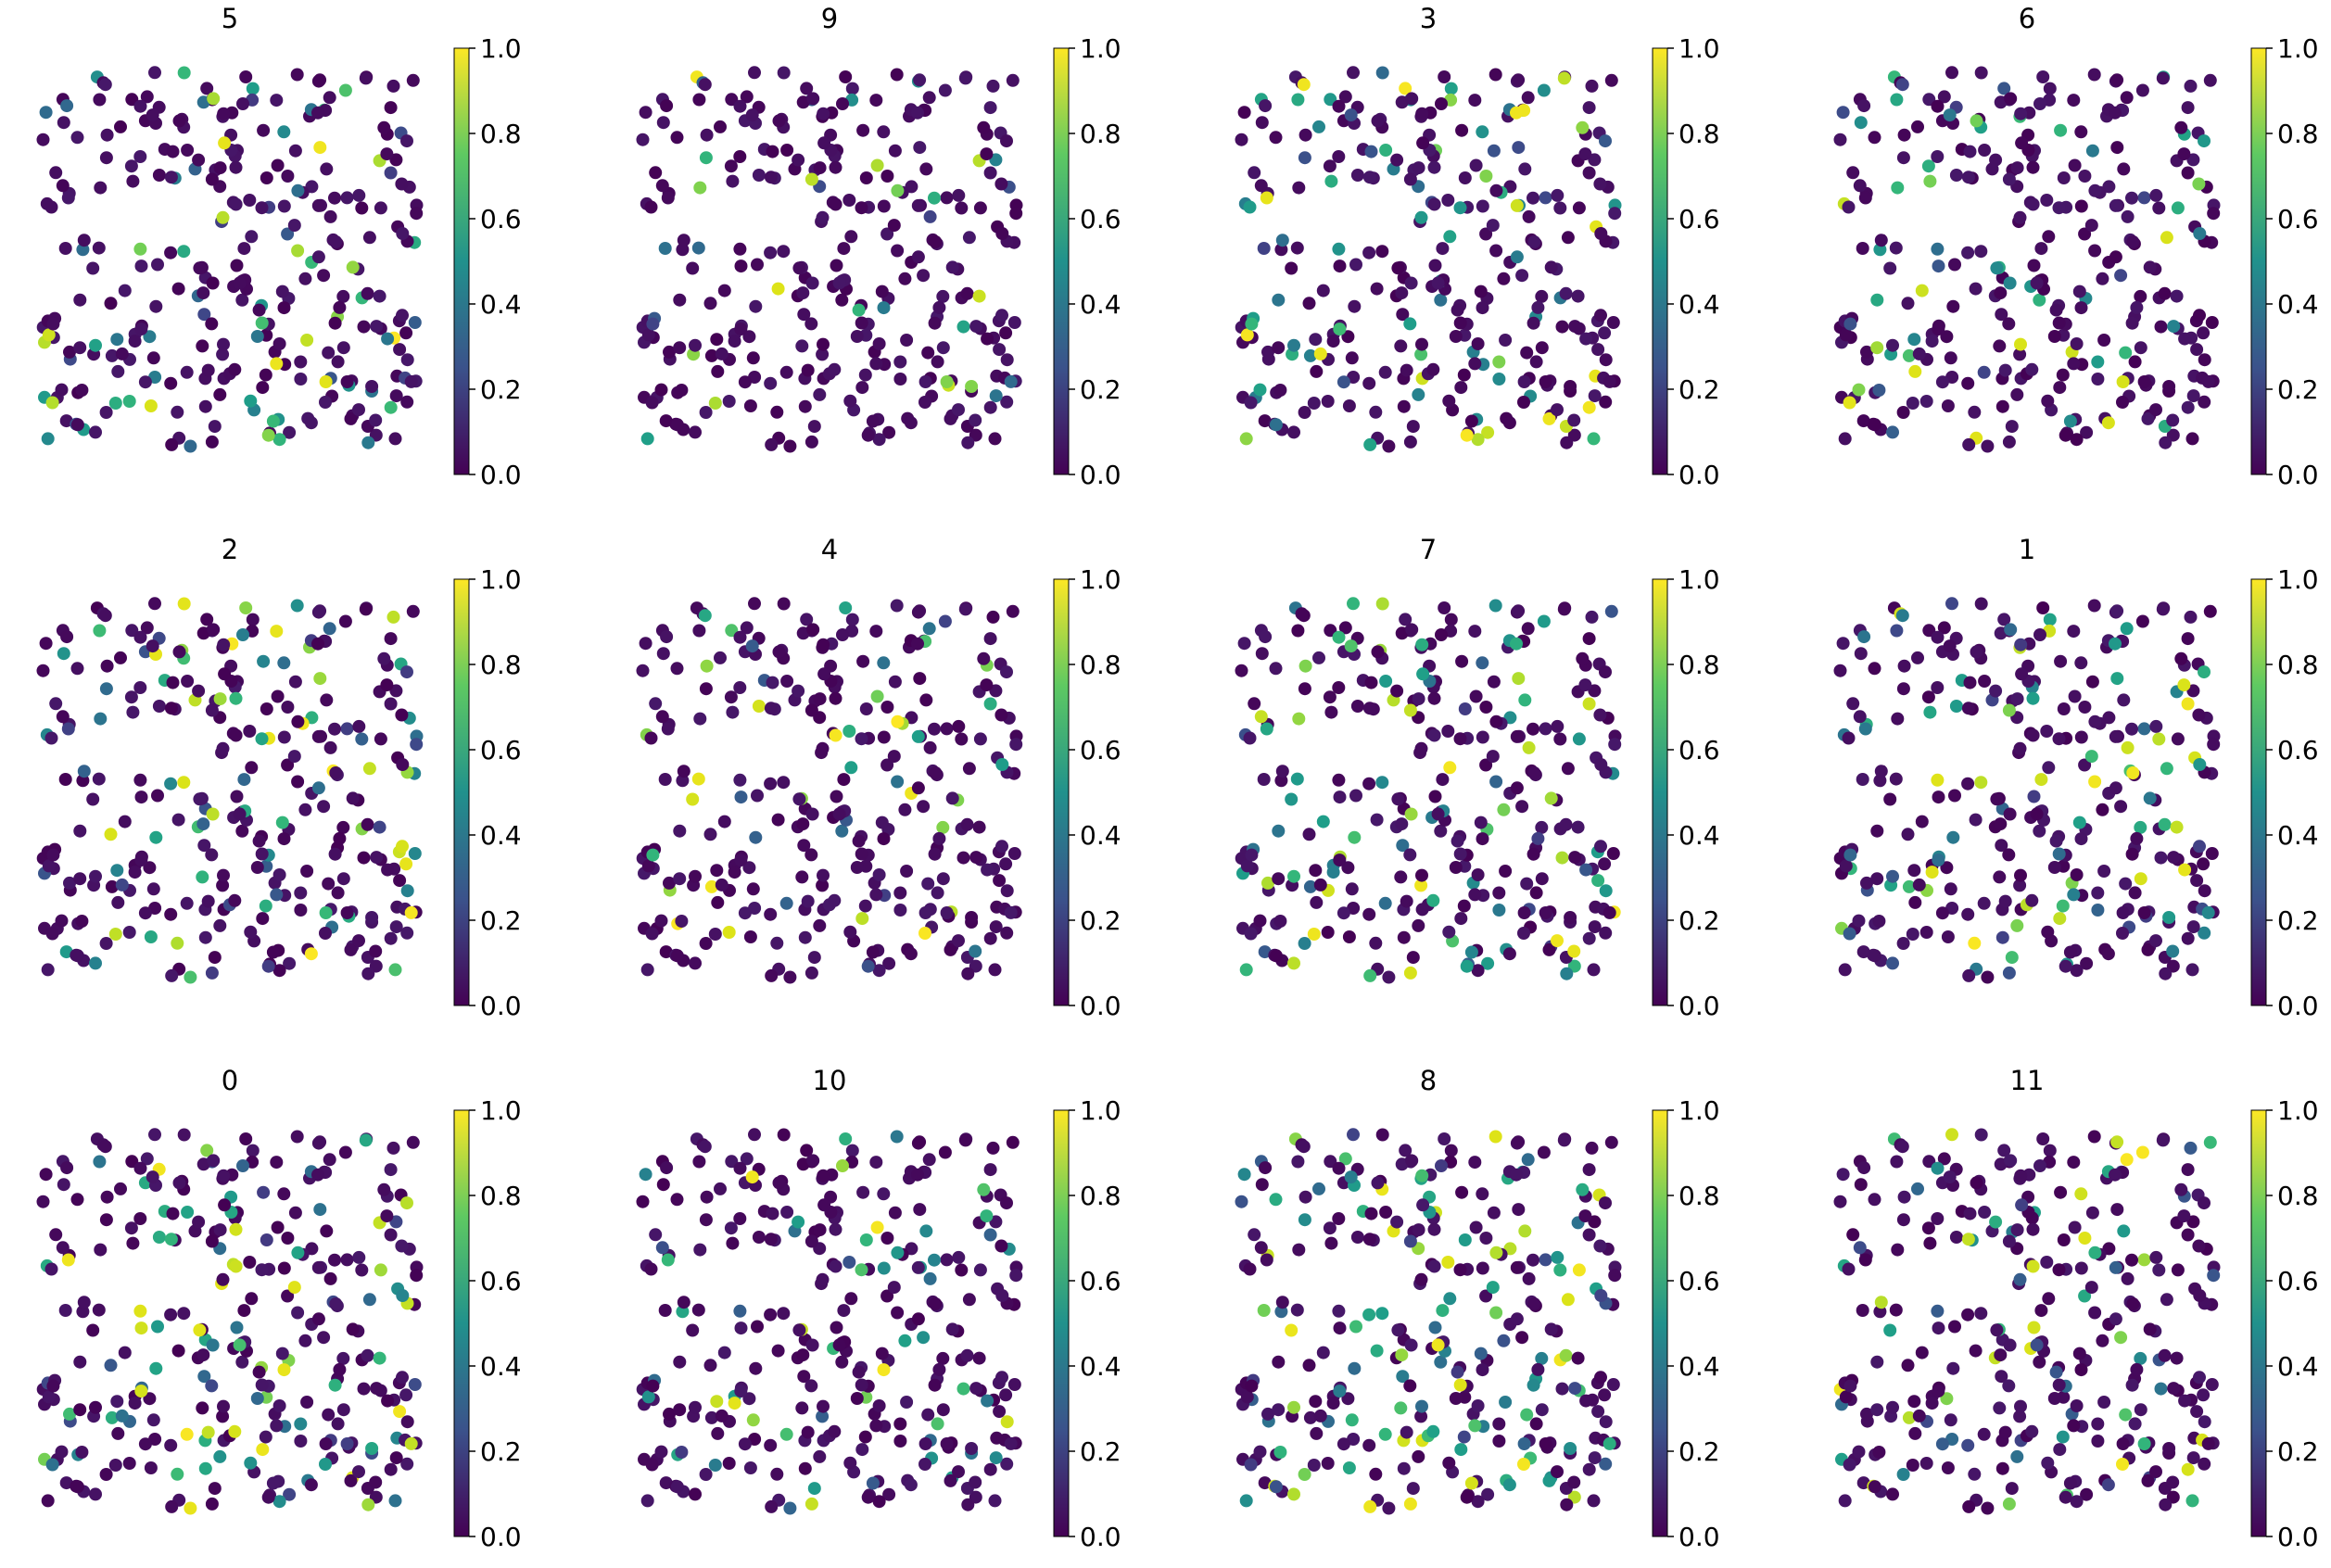 This screenshot has height=1568, width=2331. Describe the element at coordinates (2298, 134) in the screenshot. I see `colorbar-tick-label: 0.8` at that location.